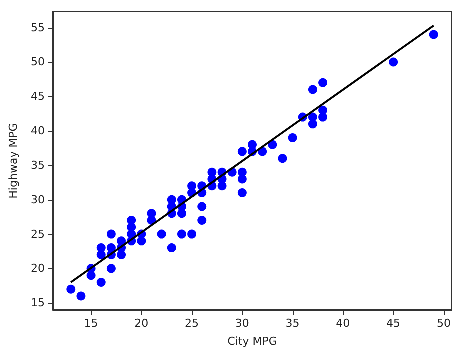  What do you see at coordinates (38, 62) in the screenshot?
I see `y-tick-label: 50` at bounding box center [38, 62].